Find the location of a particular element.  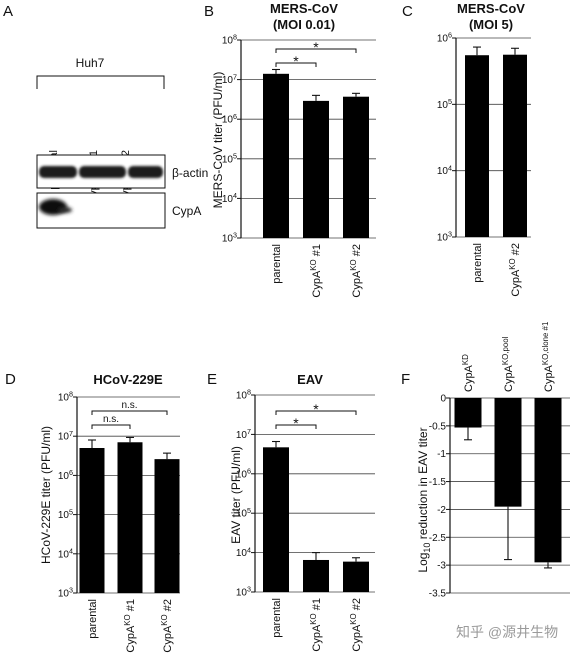

panel-e-x-label-2: CypAKO #1 is located at coordinates (316, 625).